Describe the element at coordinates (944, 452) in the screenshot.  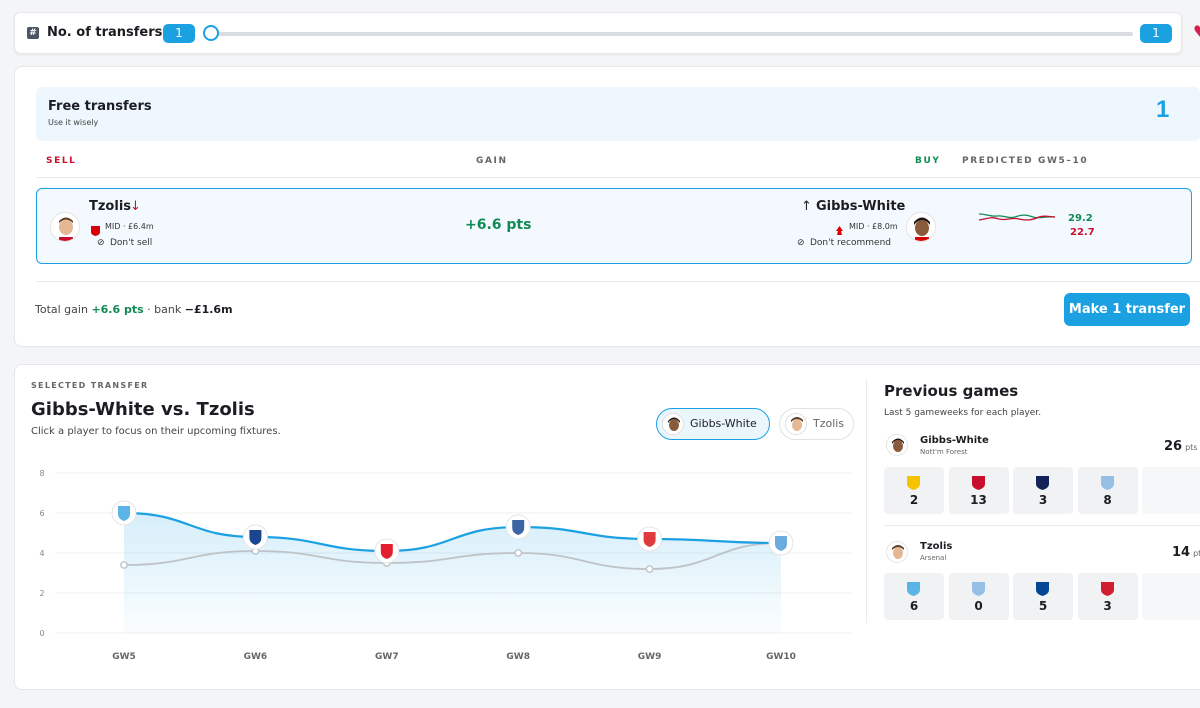
I see `prev-player-team: Nott'm Forest` at that location.